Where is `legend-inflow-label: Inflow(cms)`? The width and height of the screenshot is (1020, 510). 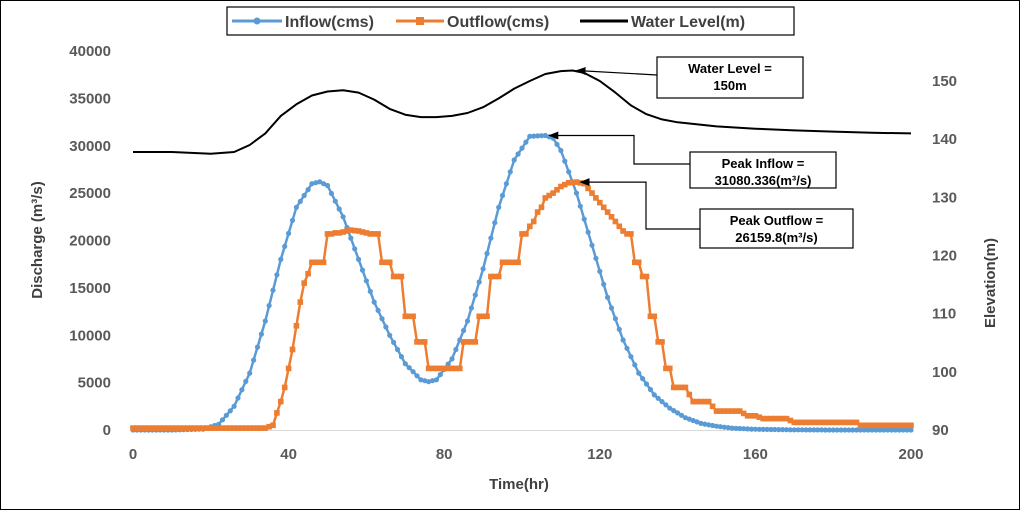
legend-inflow-label: Inflow(cms) is located at coordinates (329, 22).